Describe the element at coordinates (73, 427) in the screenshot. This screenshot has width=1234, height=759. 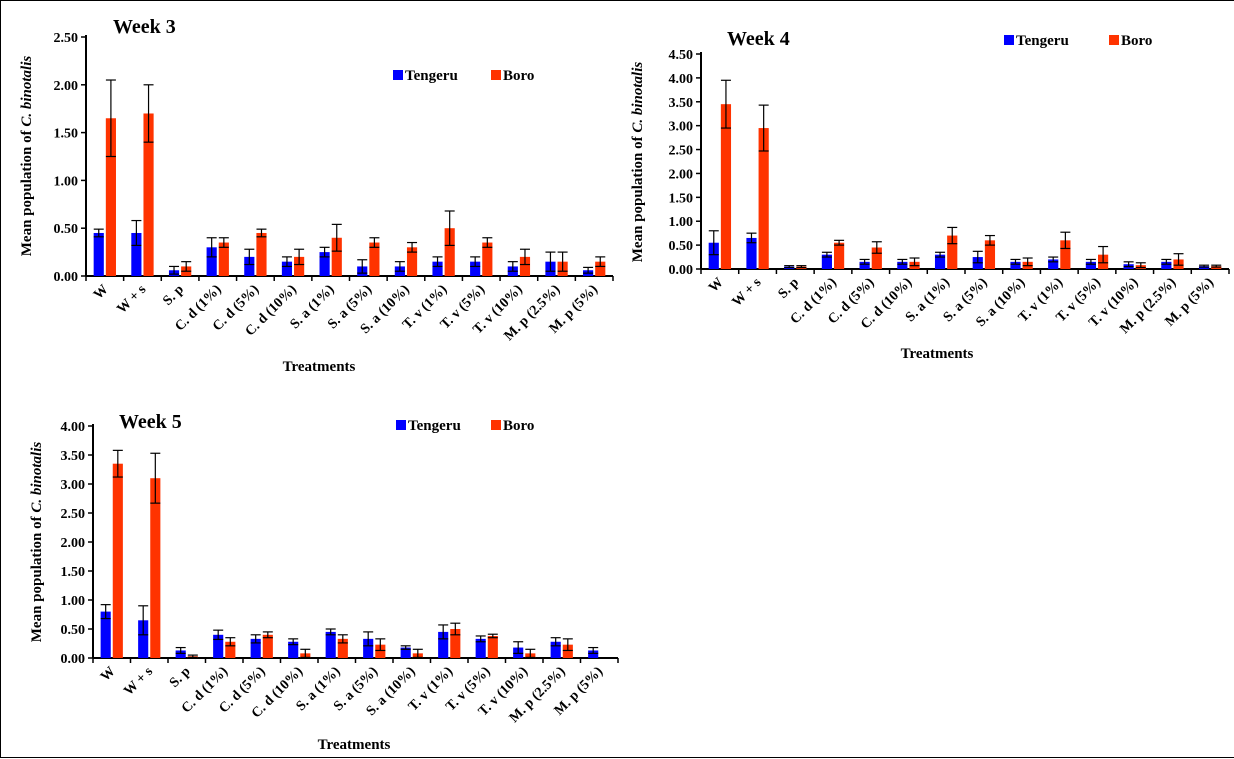
I see `y-tick-label: 4.00` at that location.